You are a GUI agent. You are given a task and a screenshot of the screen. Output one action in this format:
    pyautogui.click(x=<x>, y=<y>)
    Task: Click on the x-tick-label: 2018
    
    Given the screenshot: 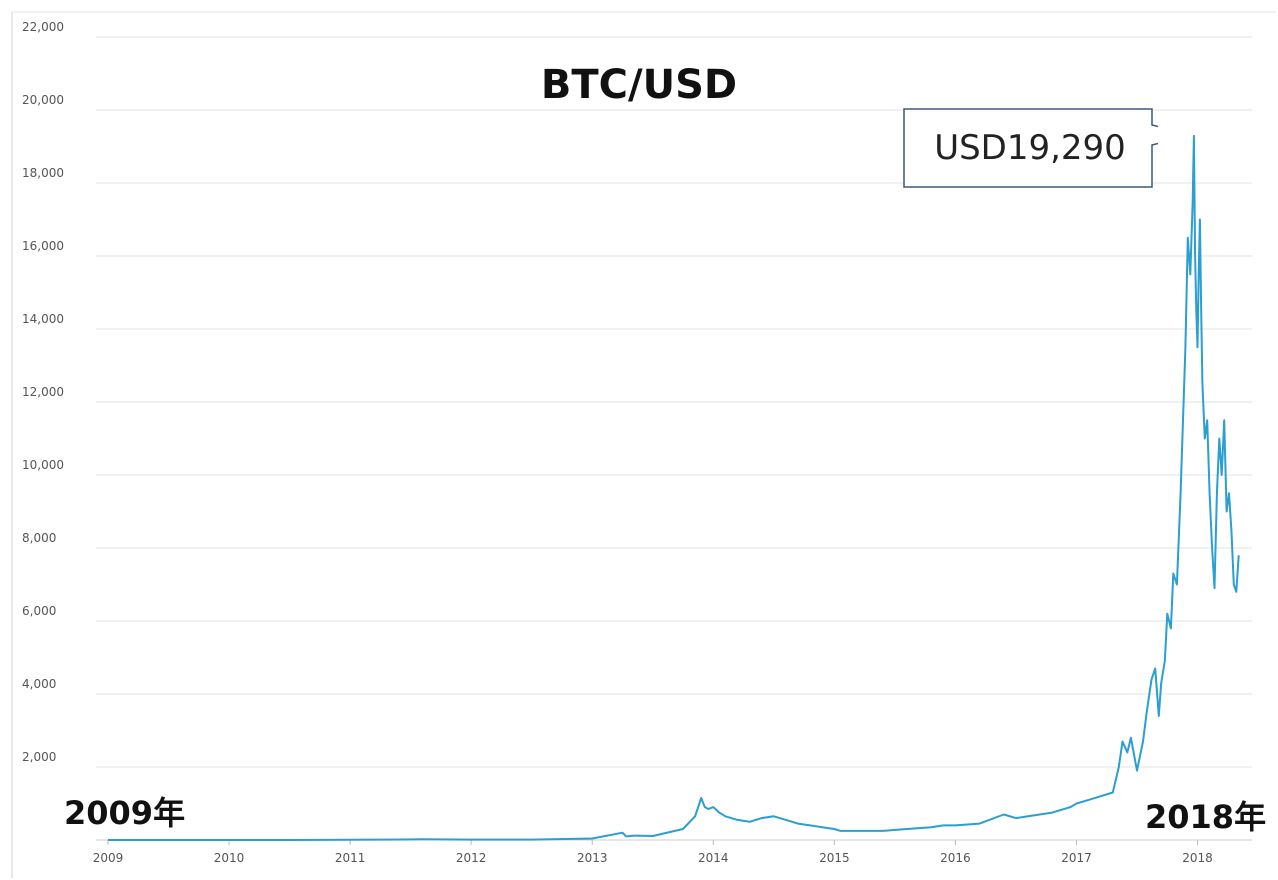 What is the action you would take?
    pyautogui.click(x=1197, y=858)
    